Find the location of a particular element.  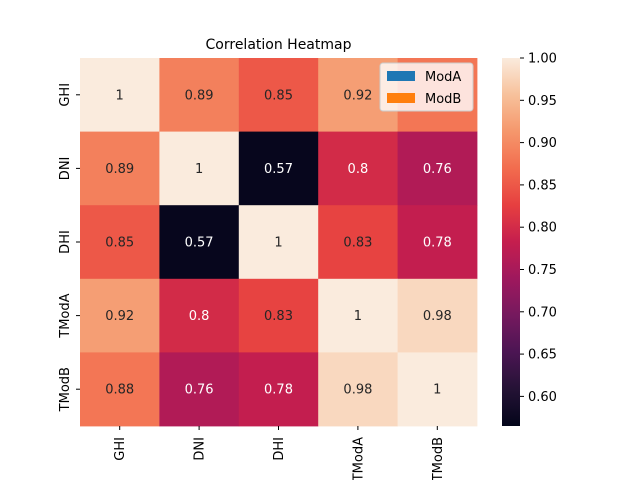

x-tick-label: TModB is located at coordinates (438, 458).